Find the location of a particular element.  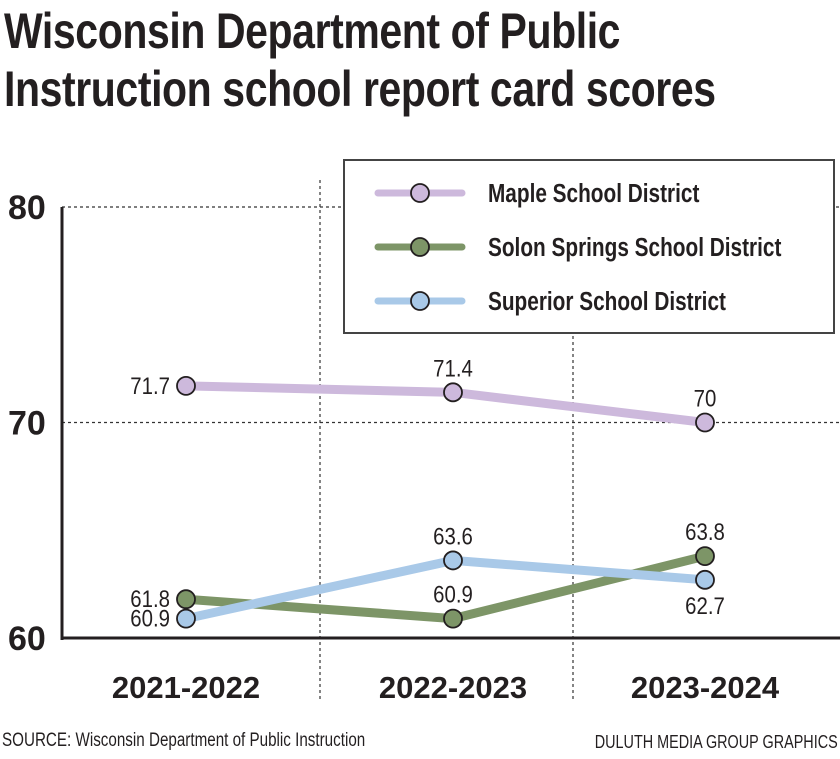

data-label: 61.8 is located at coordinates (150, 599).